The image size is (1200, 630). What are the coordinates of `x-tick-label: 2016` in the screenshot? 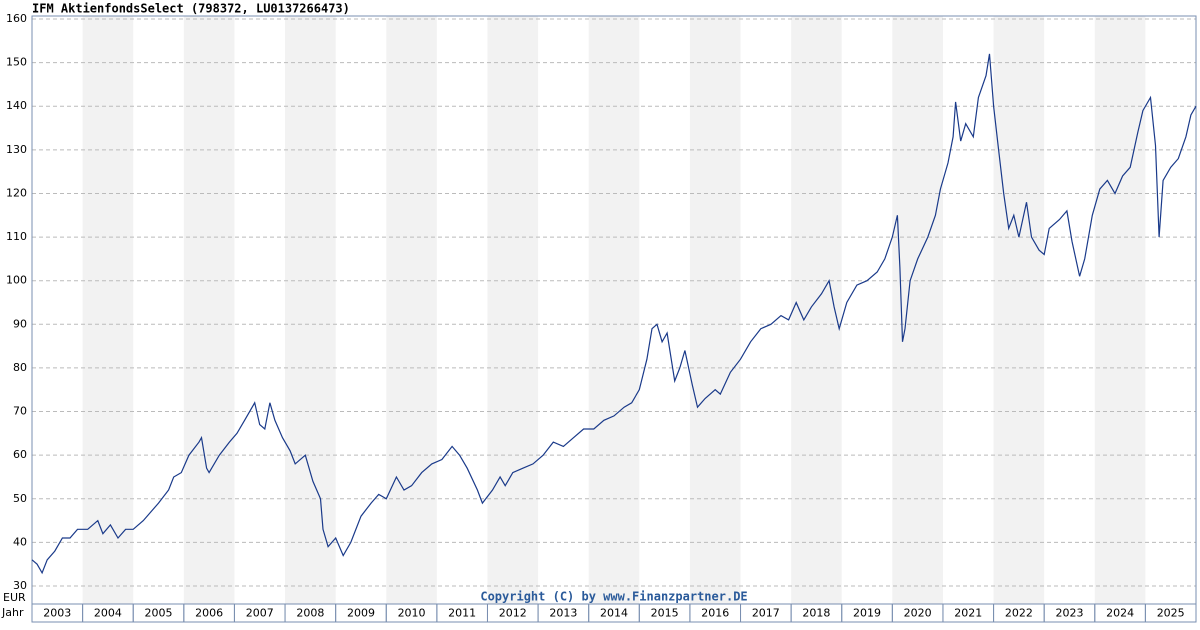 It's located at (715, 613).